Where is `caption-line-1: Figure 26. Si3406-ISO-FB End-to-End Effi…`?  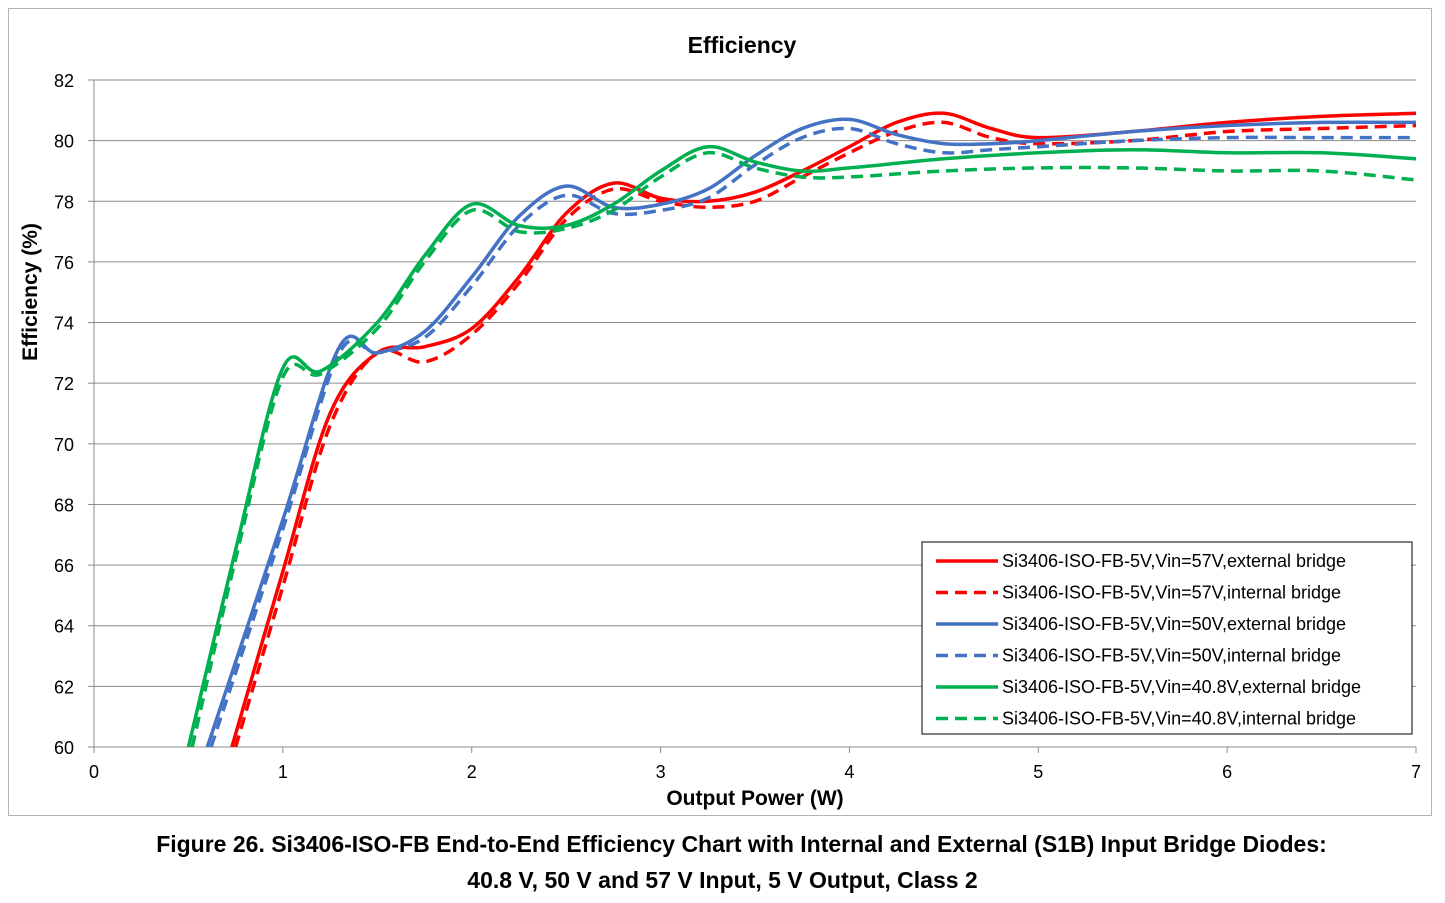 caption-line-1: Figure 26. Si3406-ISO-FB End-to-End Effi… is located at coordinates (741, 844).